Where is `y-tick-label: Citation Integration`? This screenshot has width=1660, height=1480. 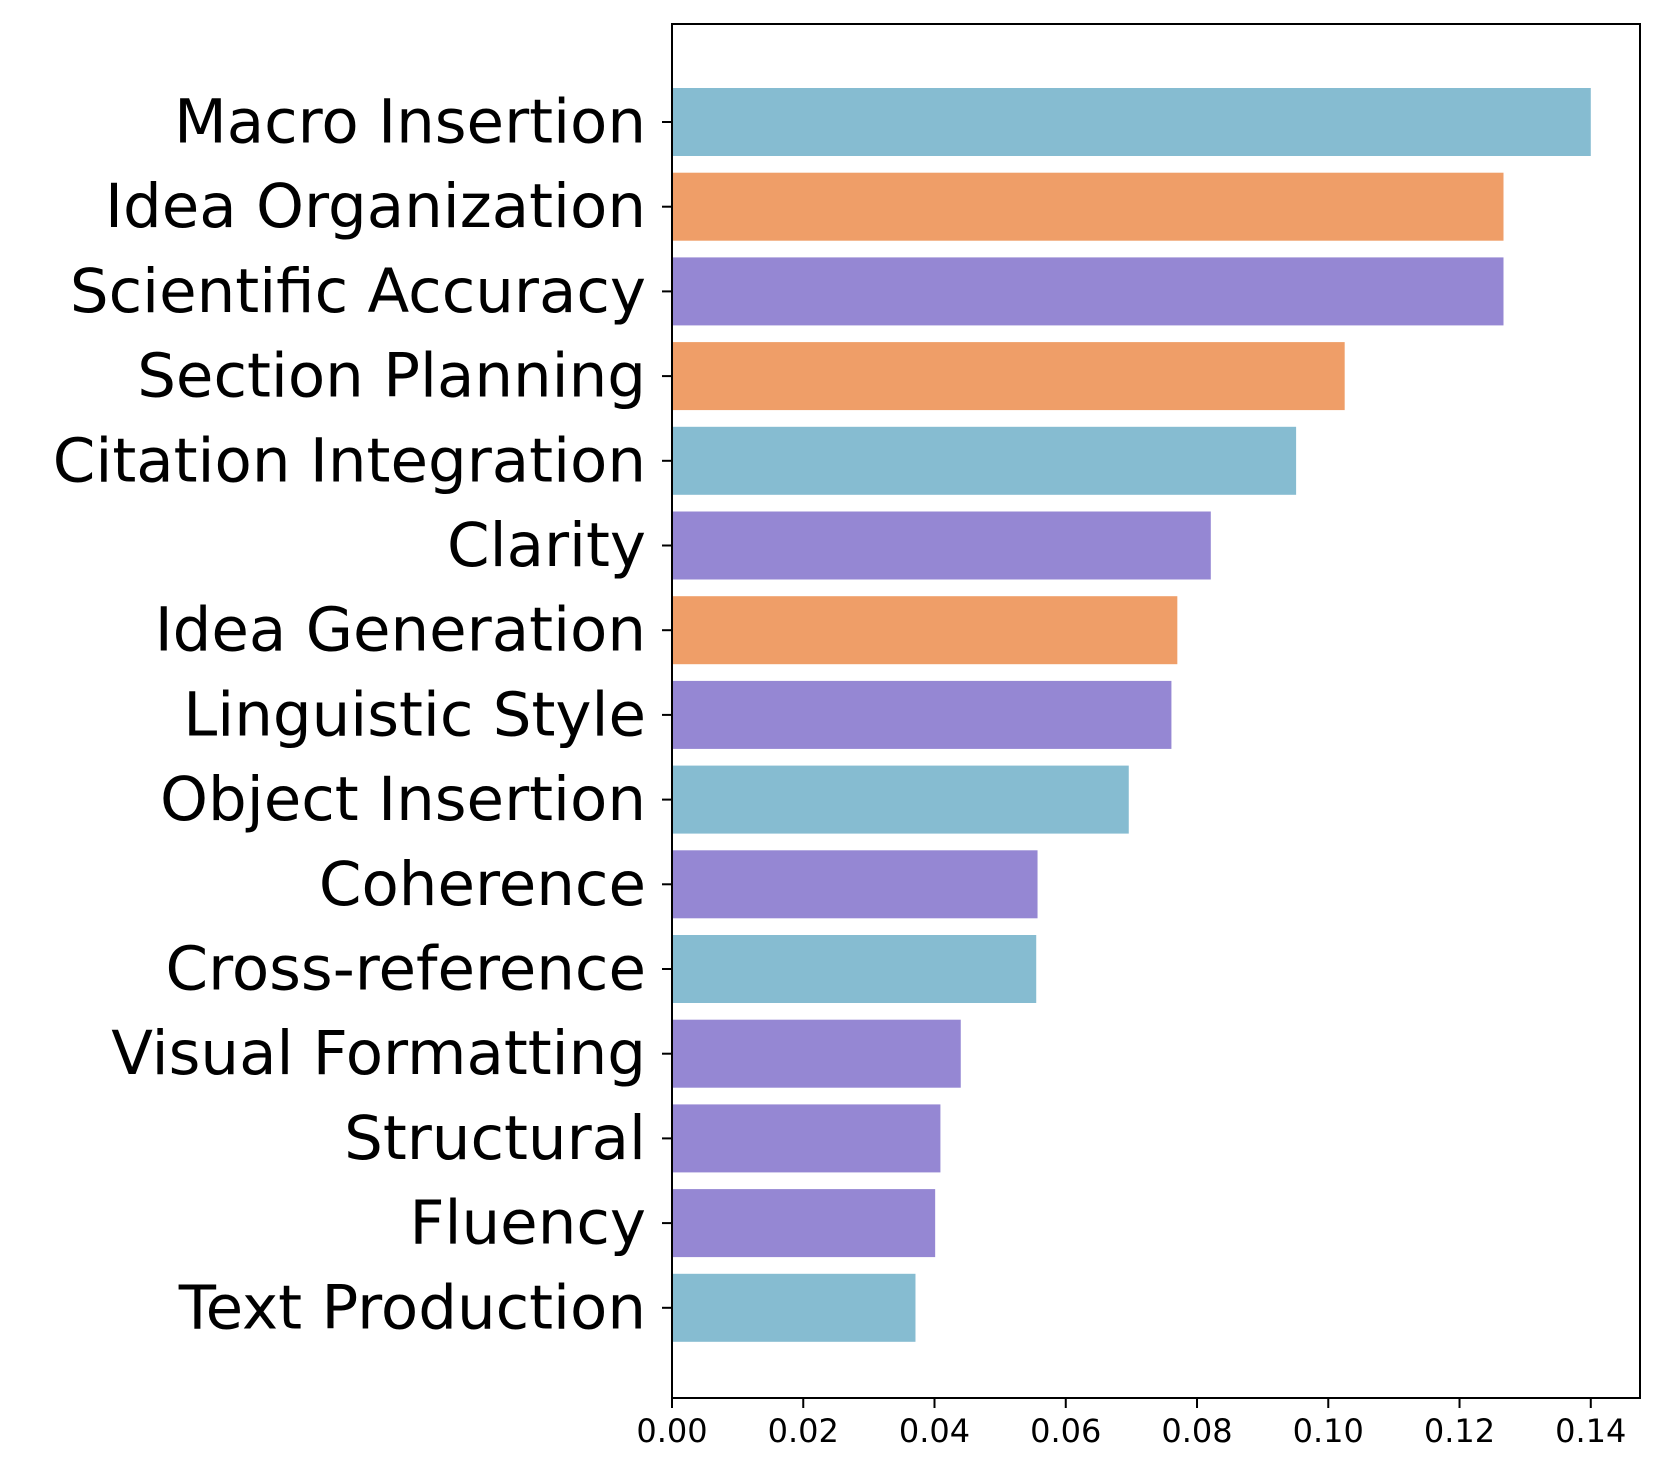 y-tick-label: Citation Integration is located at coordinates (349, 460).